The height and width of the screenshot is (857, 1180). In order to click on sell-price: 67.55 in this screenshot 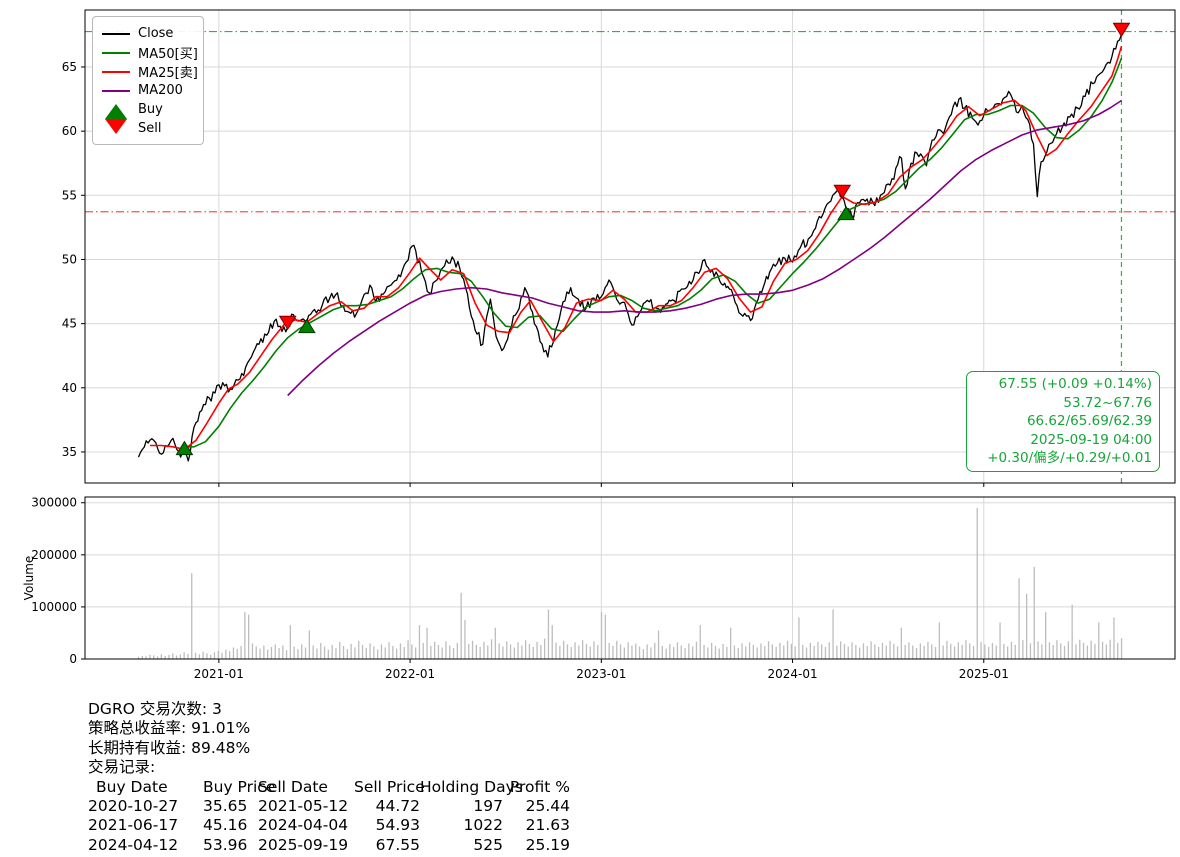, I will do `click(397, 844)`.